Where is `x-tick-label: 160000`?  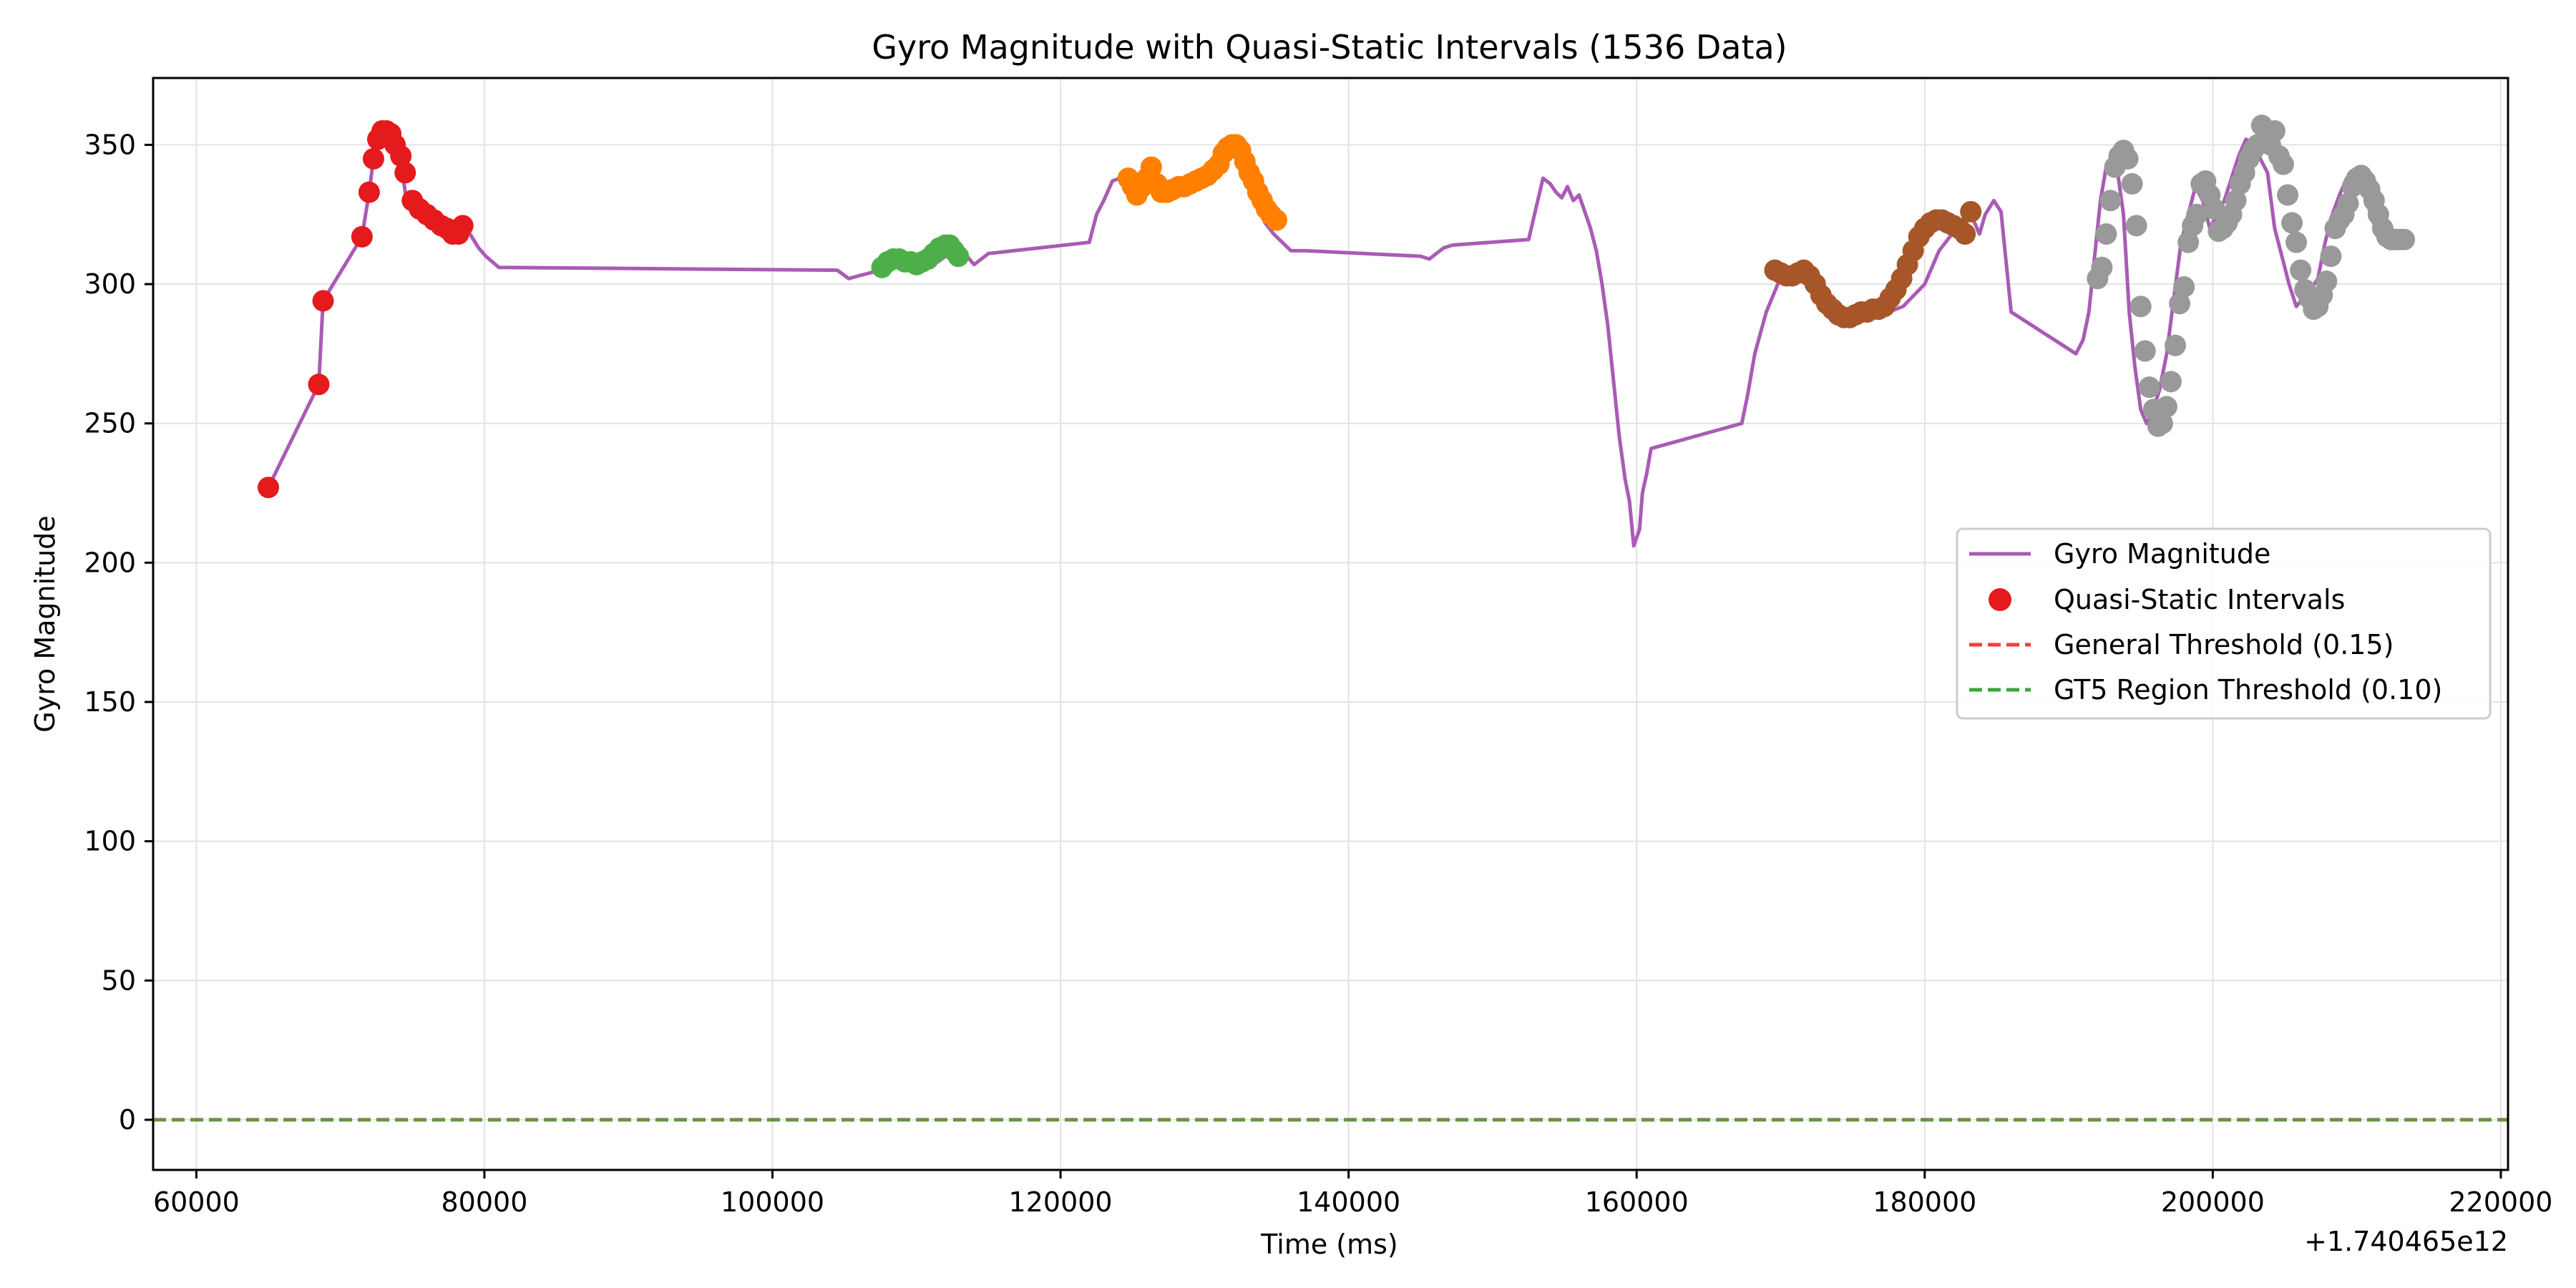
x-tick-label: 160000 is located at coordinates (1637, 1202).